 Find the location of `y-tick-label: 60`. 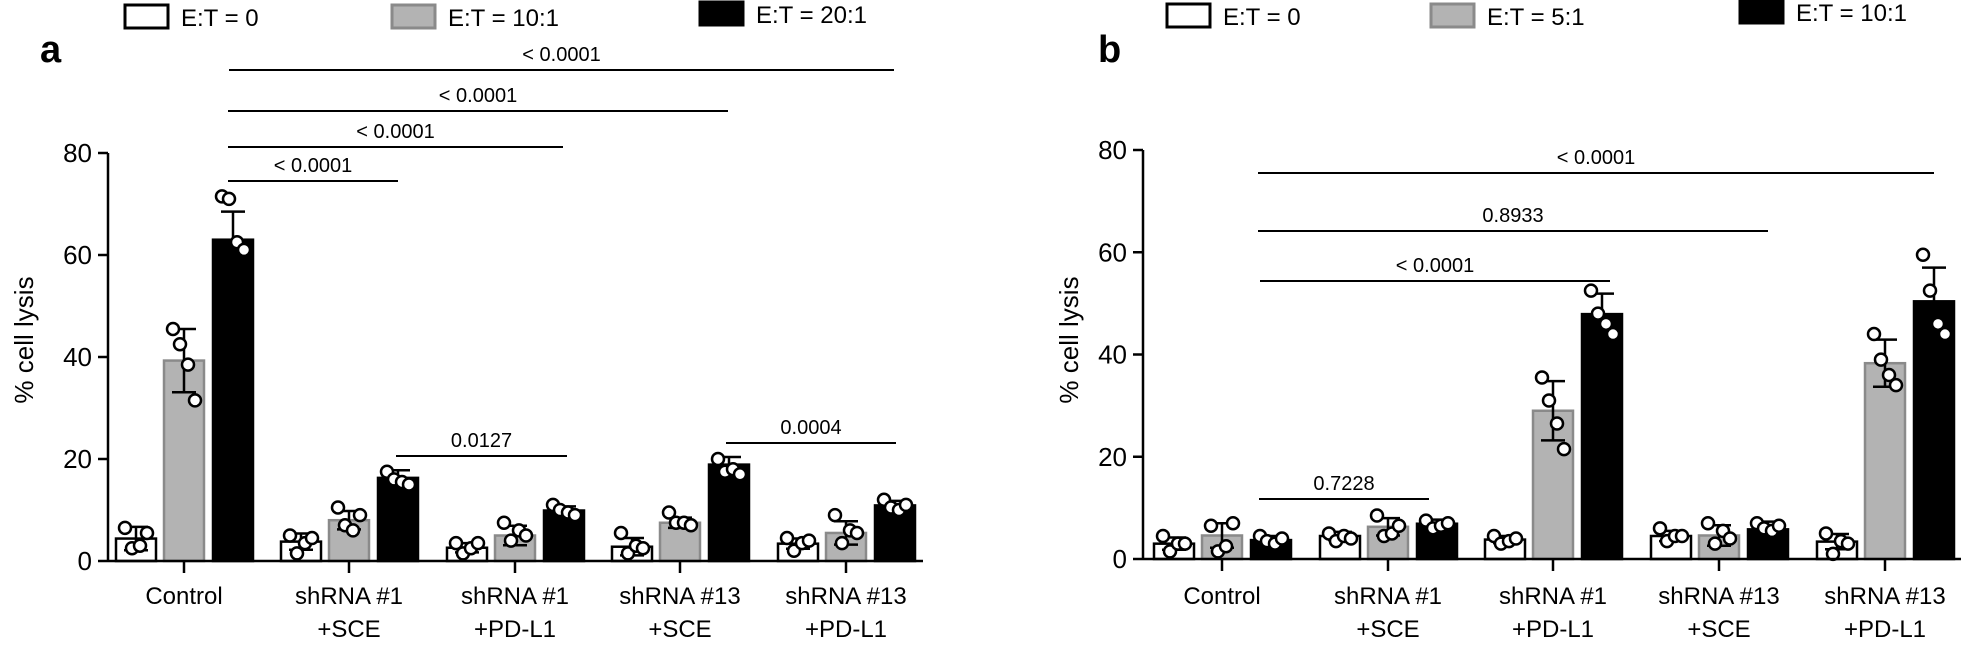

y-tick-label: 60 is located at coordinates (77, 255).